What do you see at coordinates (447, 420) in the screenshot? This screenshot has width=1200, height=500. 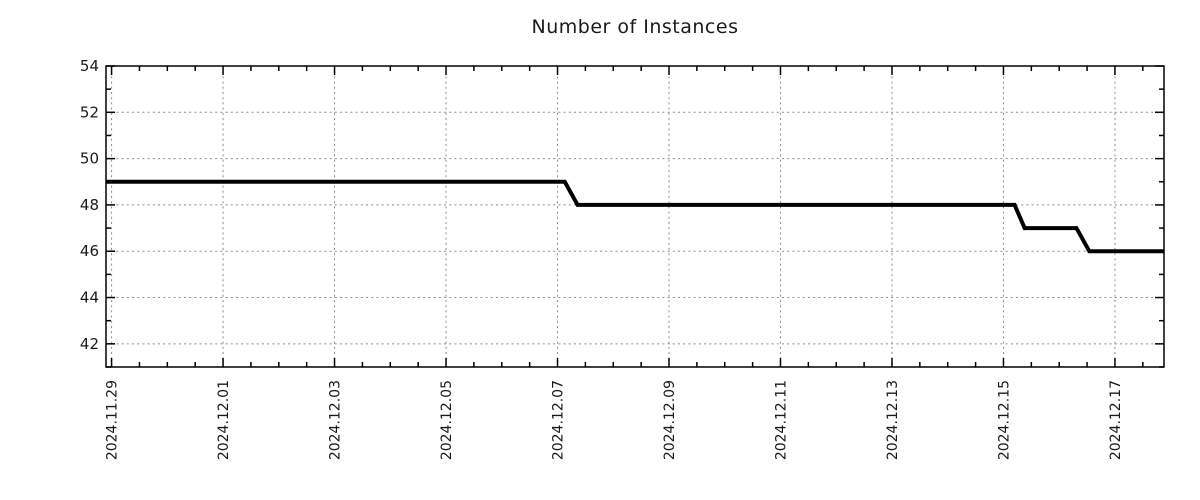 I see `x-tick-label: 2024.12.05` at bounding box center [447, 420].